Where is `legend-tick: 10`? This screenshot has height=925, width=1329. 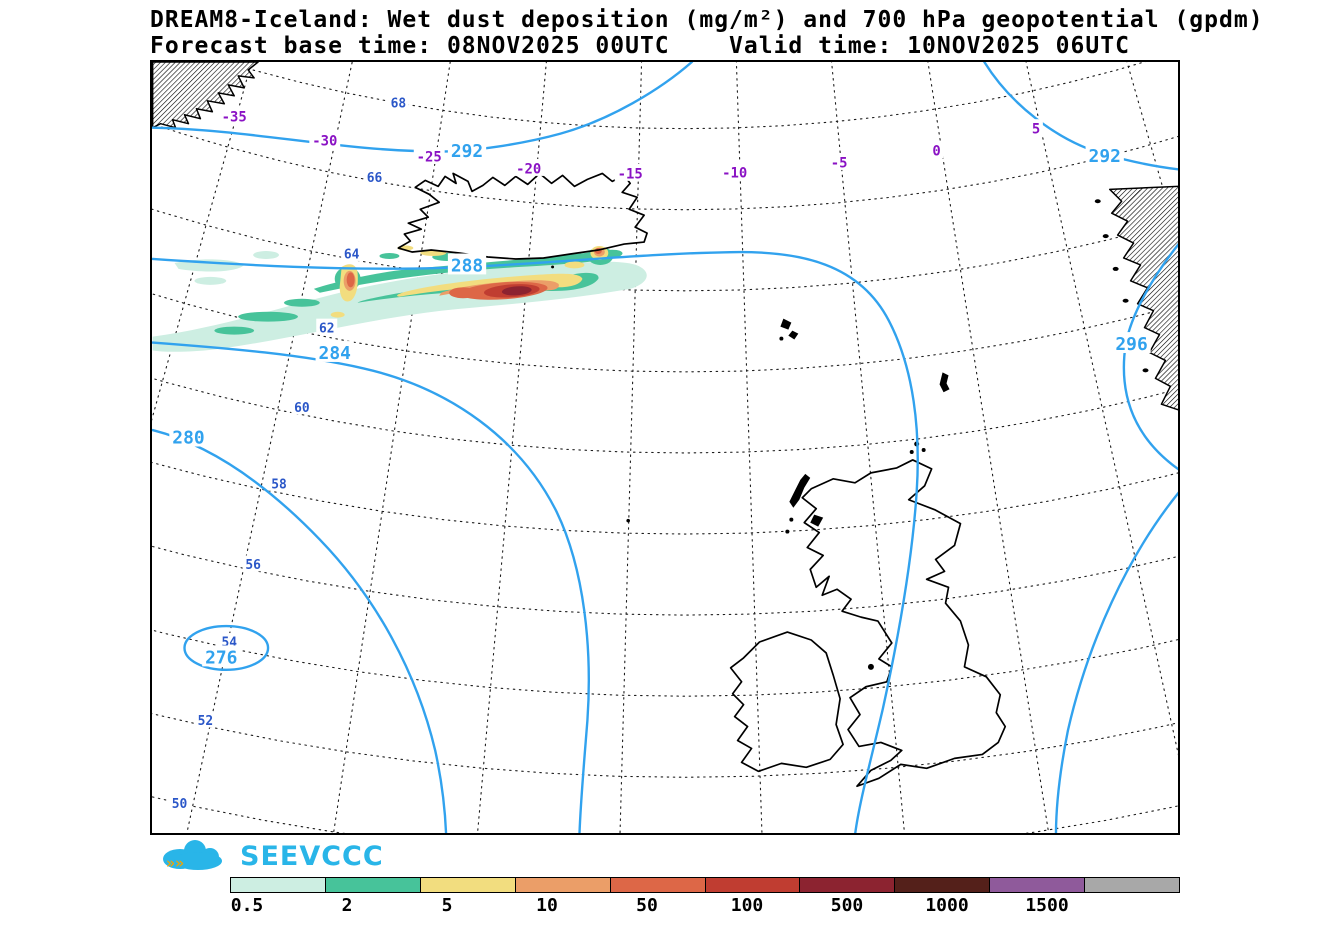 legend-tick: 10 is located at coordinates (547, 905).